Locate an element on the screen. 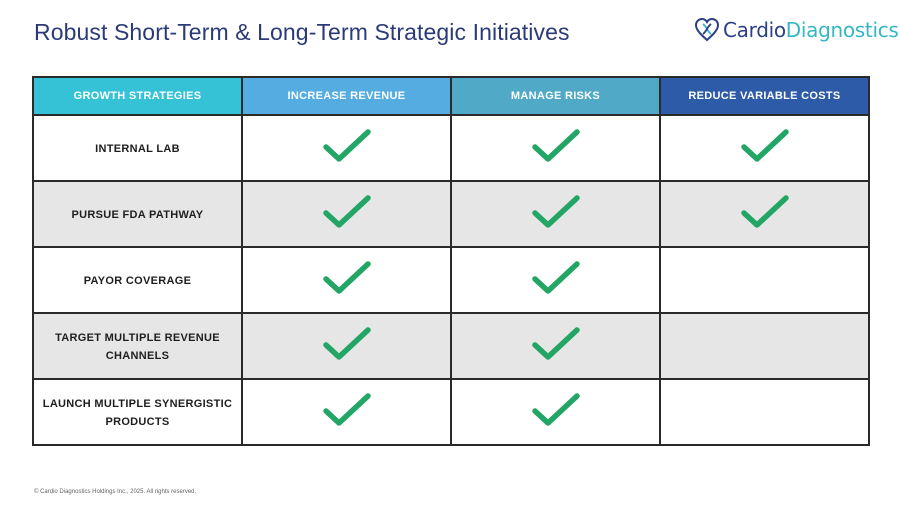 The image size is (900, 506). row-label-cell: LAUNCH MULTIPLE SYNERGISTIC PRODUCTS is located at coordinates (137, 412).